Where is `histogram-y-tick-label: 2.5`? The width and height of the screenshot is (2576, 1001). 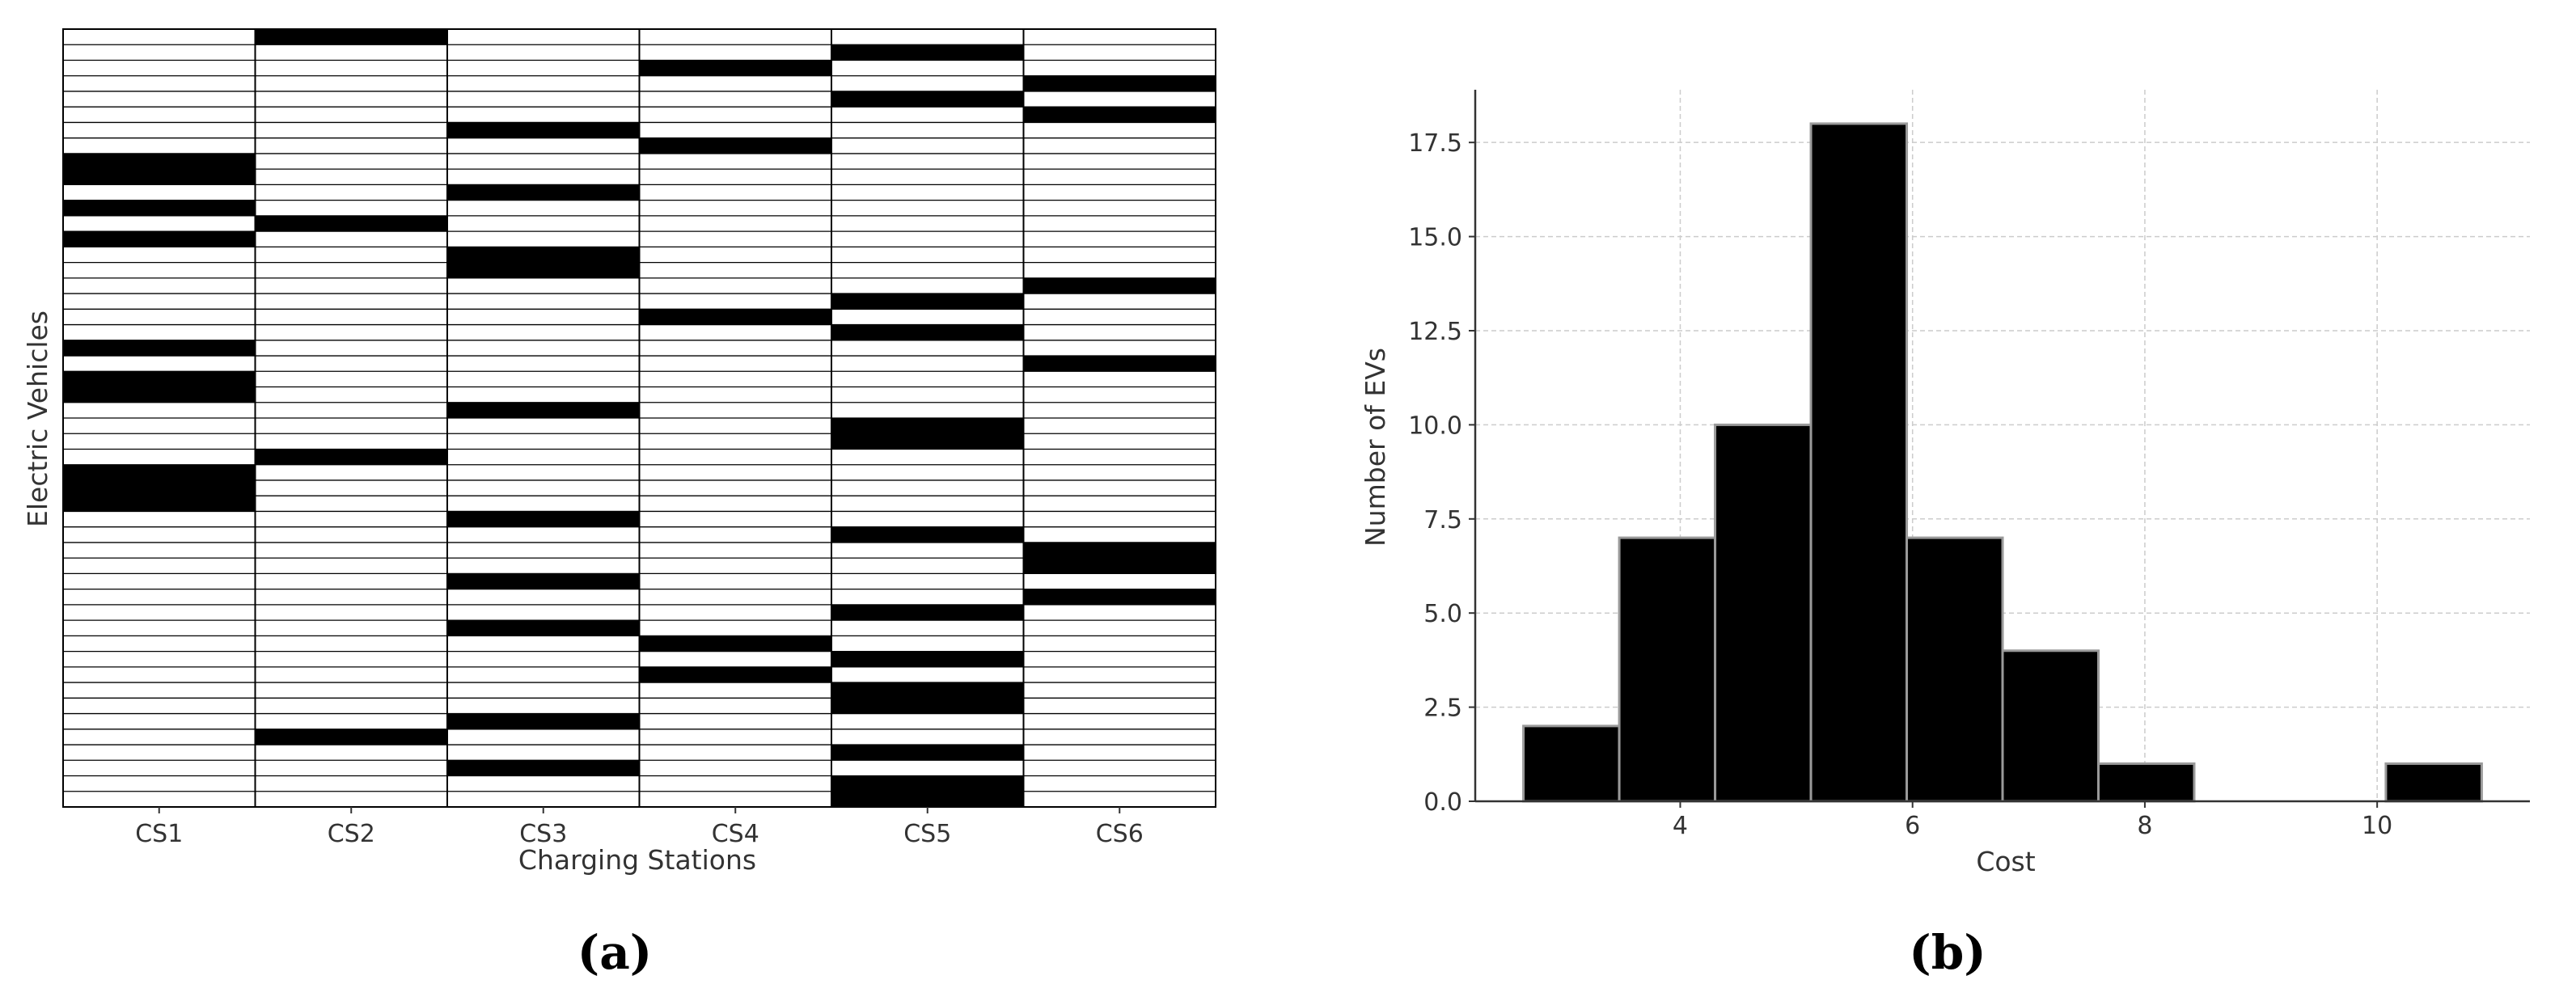
histogram-y-tick-label: 2.5 is located at coordinates (1443, 709).